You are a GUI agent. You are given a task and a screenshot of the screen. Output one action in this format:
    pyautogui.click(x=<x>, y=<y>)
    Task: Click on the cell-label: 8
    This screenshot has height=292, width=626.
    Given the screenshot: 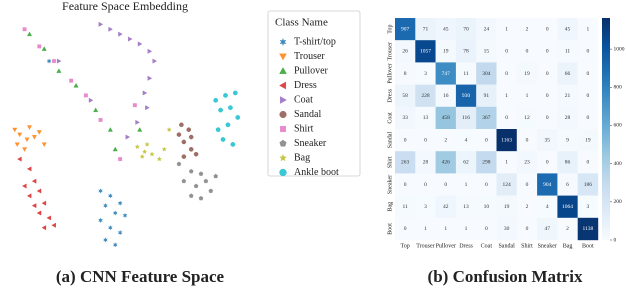 What is the action you would take?
    pyautogui.click(x=405, y=74)
    